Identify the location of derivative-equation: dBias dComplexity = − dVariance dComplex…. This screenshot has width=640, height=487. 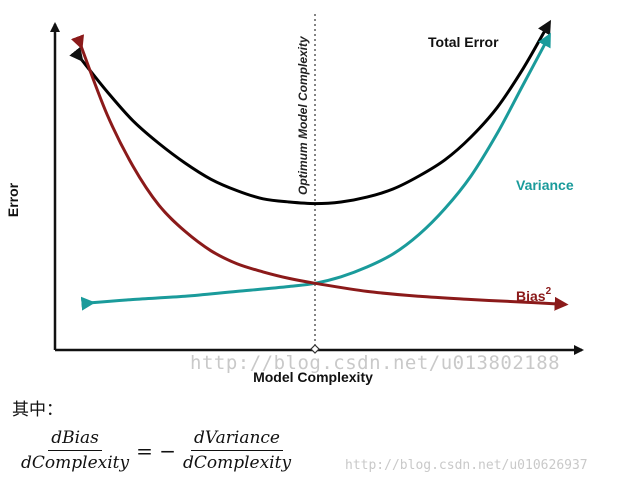
(156, 450).